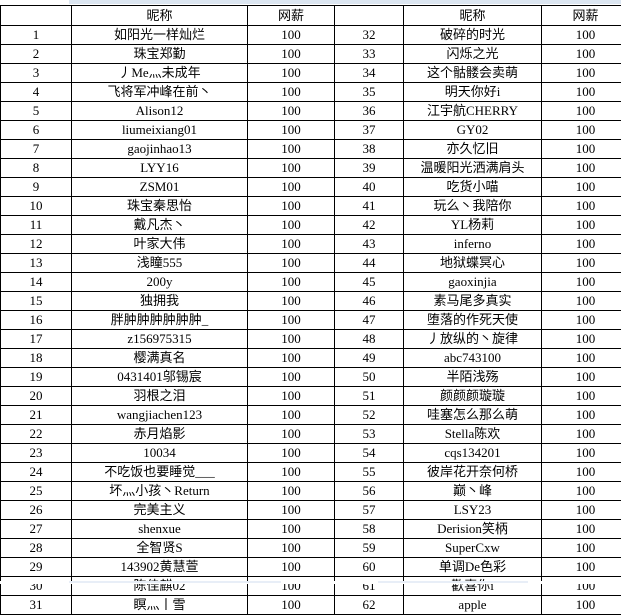 This screenshot has height=615, width=621. Describe the element at coordinates (36, 168) in the screenshot. I see `row-index-left: 8` at that location.